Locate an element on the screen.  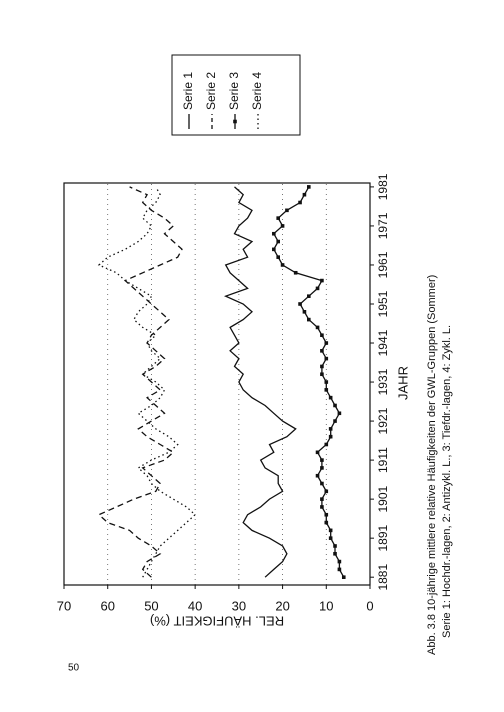
legend-label: Serie 1 is located at coordinates (188, 91).